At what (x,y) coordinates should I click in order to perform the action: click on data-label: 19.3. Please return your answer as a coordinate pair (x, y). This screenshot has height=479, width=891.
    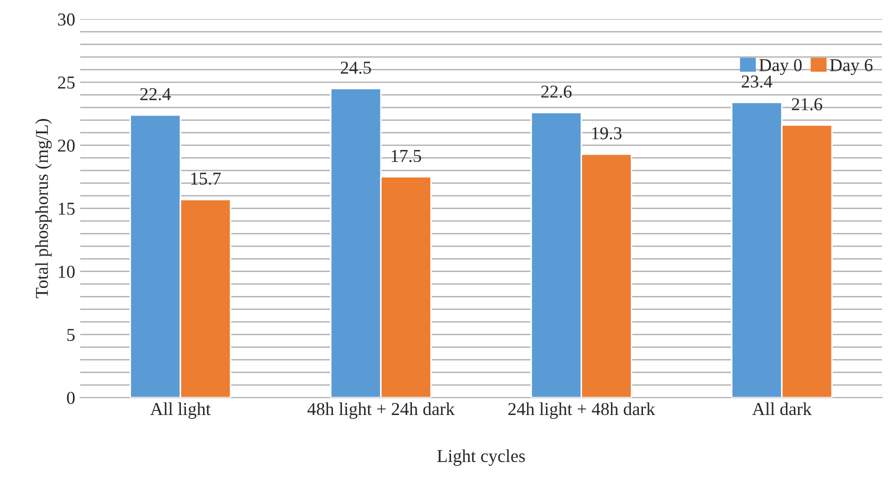
    Looking at the image, I should click on (607, 133).